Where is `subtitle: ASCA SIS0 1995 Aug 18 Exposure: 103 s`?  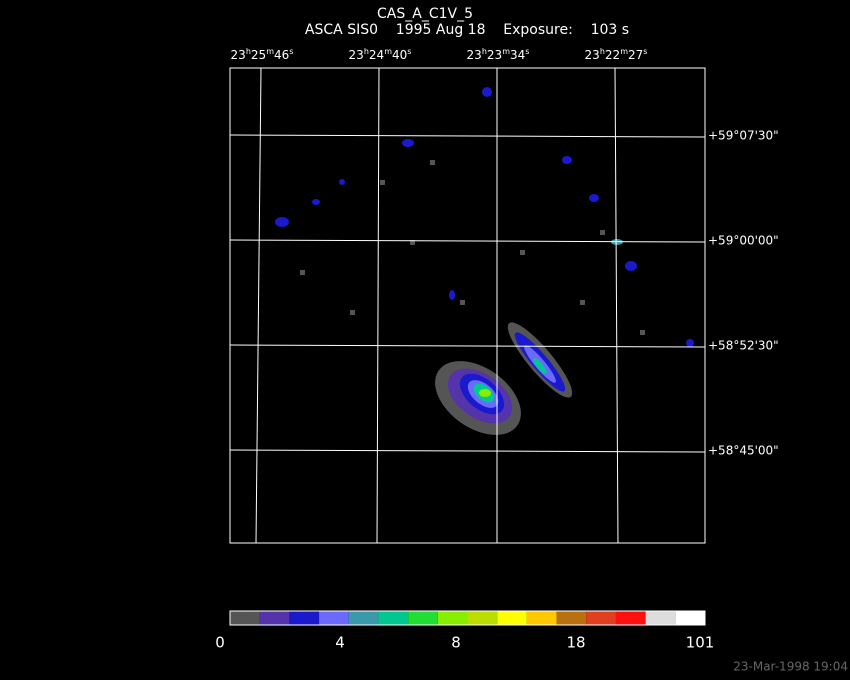
subtitle: ASCA SIS0 1995 Aug 18 Exposure: 103 s is located at coordinates (467, 30).